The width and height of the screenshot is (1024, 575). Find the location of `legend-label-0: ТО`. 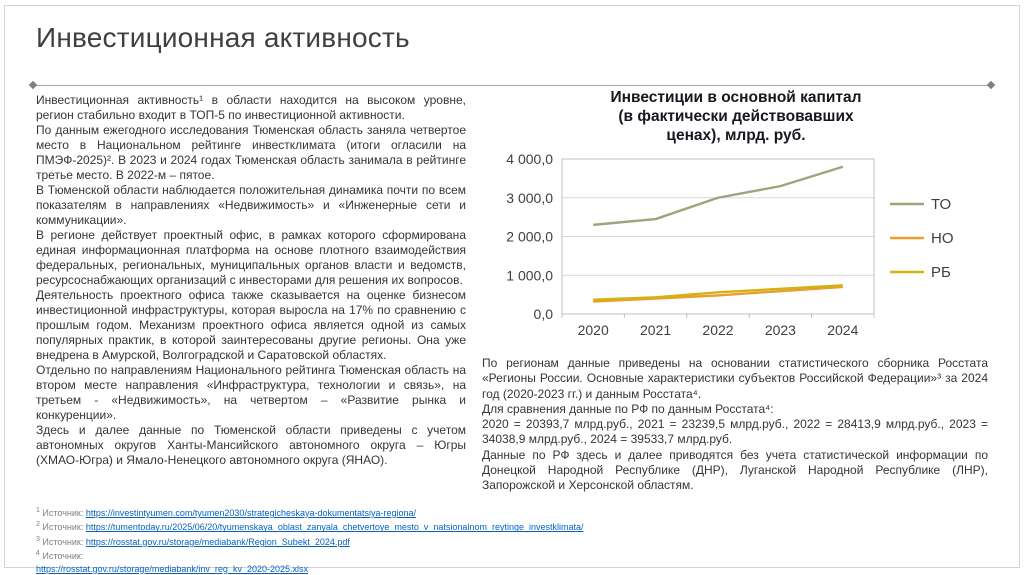

legend-label-0: ТО is located at coordinates (941, 204).